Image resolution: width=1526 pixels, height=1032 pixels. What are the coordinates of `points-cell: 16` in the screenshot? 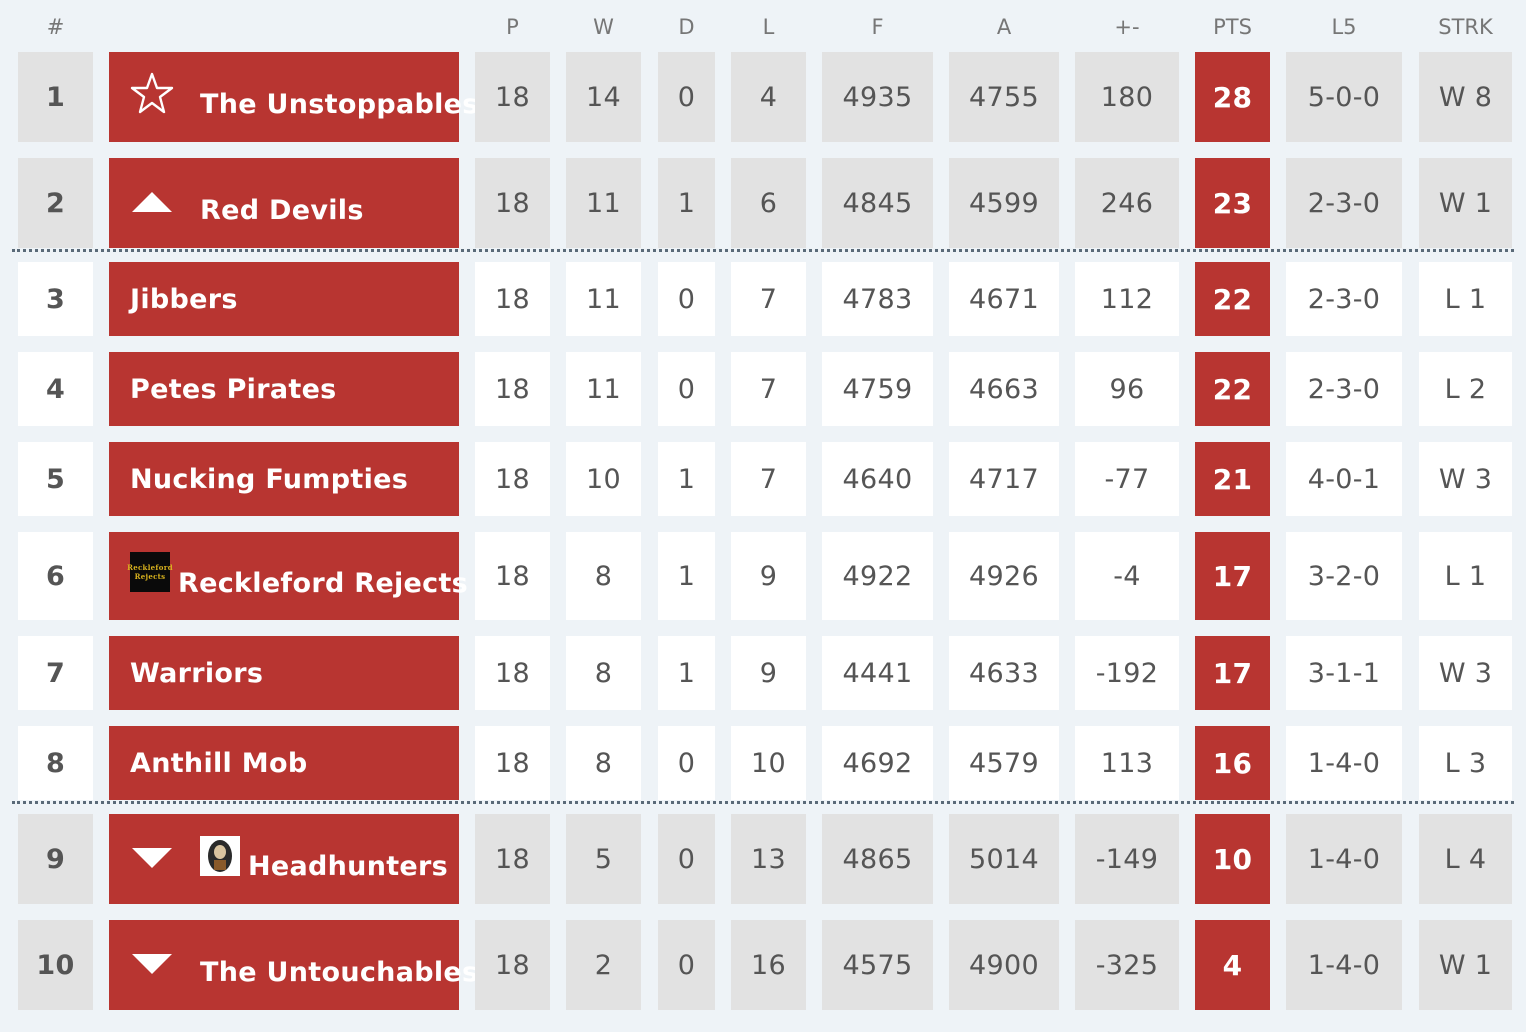 It's located at (1232, 763).